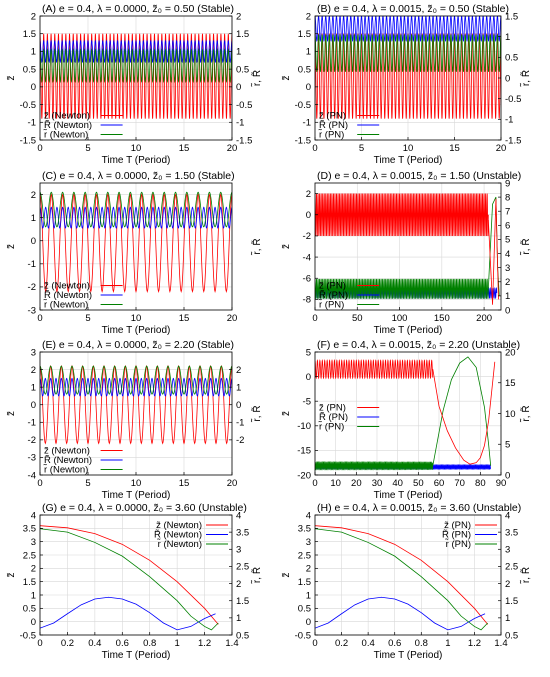 Image resolution: width=550 pixels, height=677 pixels. What do you see at coordinates (507, 197) in the screenshot?
I see `y2-tick-label: 8` at bounding box center [507, 197].